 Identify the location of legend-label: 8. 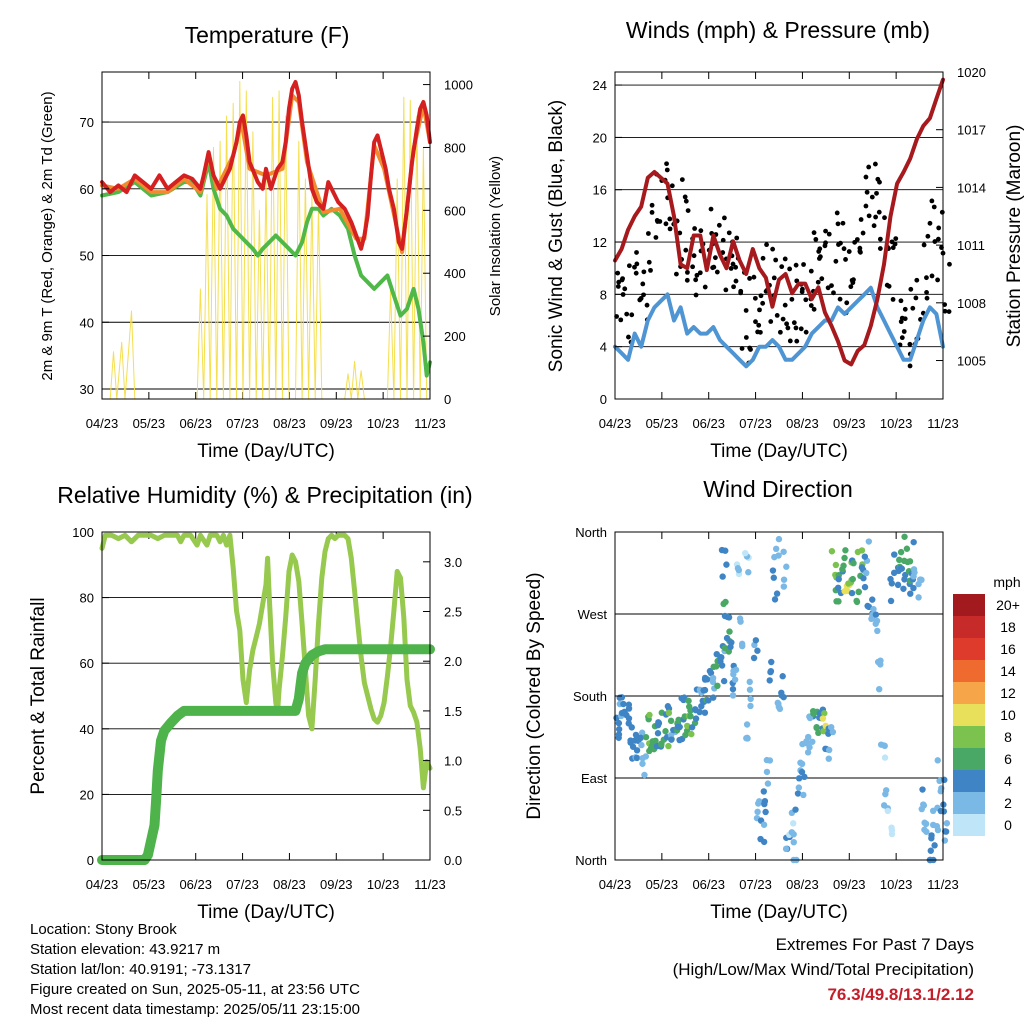
(1008, 737).